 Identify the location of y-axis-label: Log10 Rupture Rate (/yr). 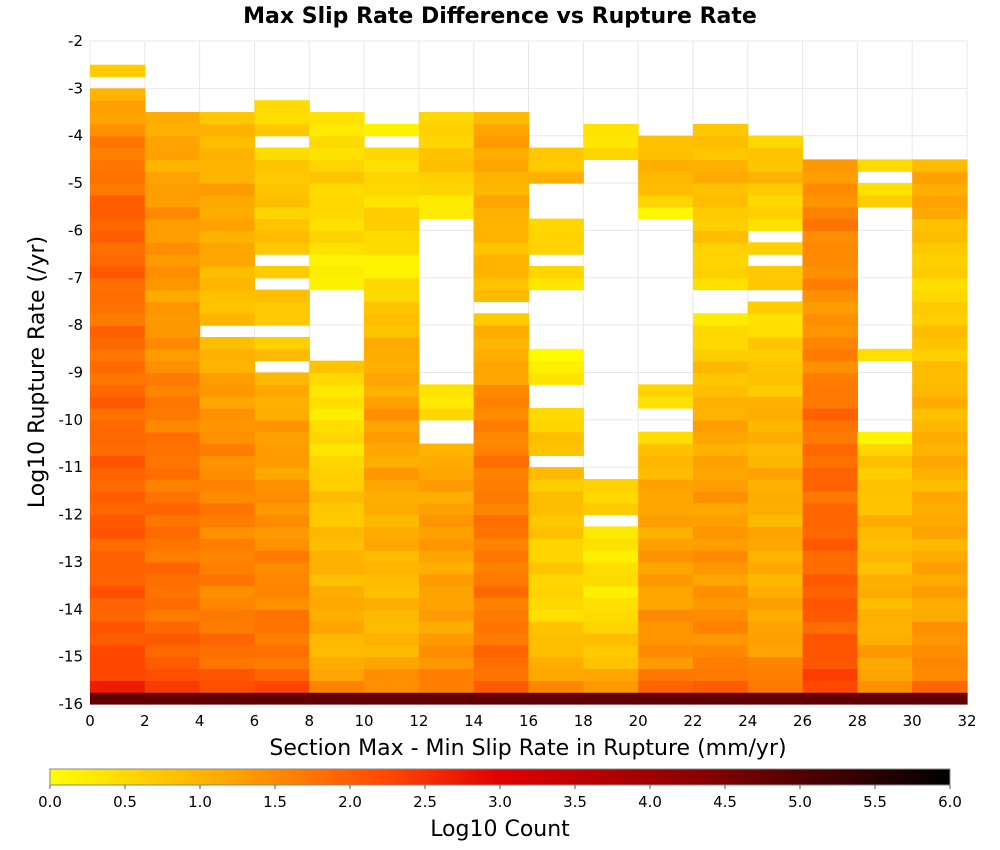
(37, 372).